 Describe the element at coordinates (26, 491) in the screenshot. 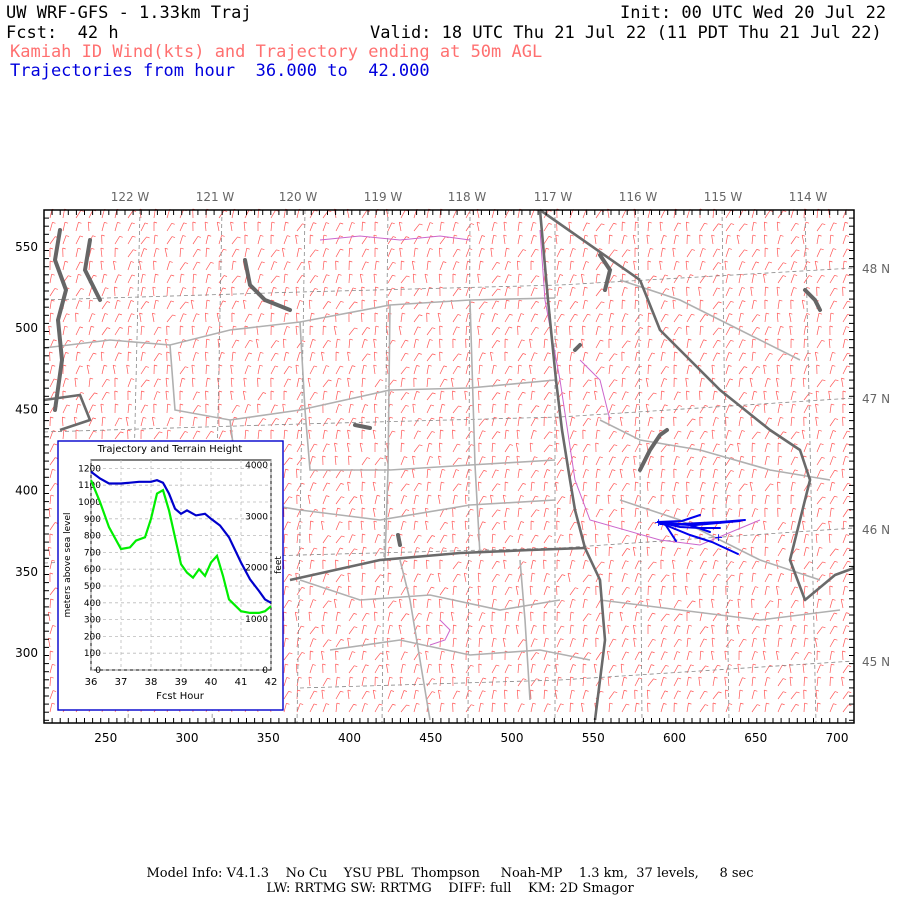

I see `y-tick-label: 400` at that location.